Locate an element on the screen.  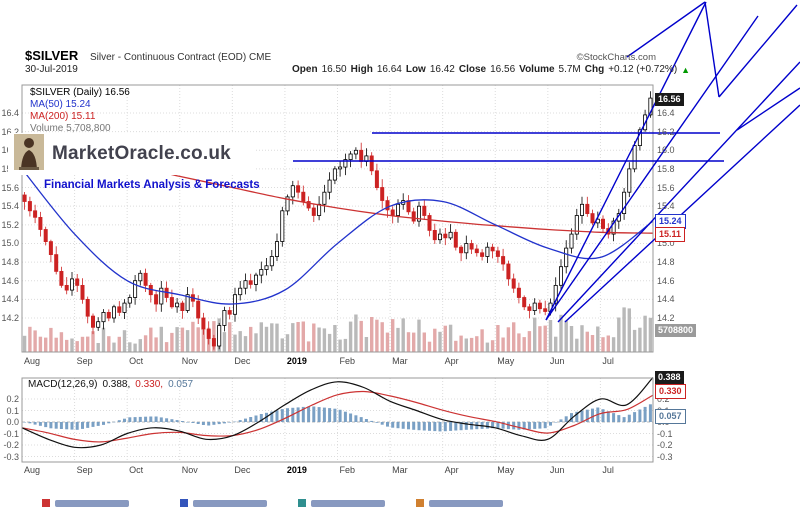
volume-label: Volume is located at coordinates (537, 69).